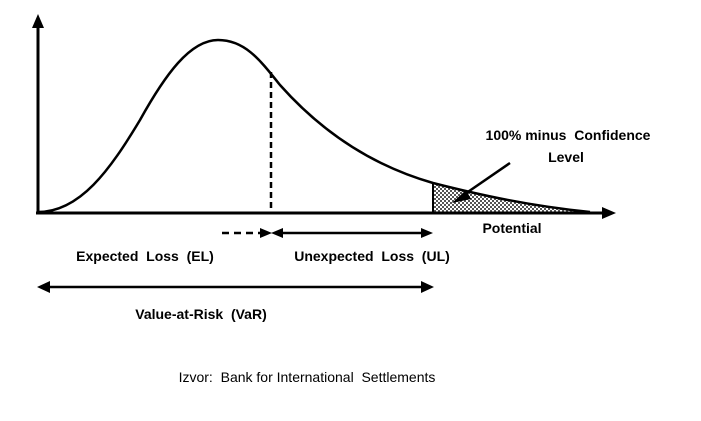 The width and height of the screenshot is (701, 421). Describe the element at coordinates (511, 228) in the screenshot. I see `potential-label: Potential` at that location.